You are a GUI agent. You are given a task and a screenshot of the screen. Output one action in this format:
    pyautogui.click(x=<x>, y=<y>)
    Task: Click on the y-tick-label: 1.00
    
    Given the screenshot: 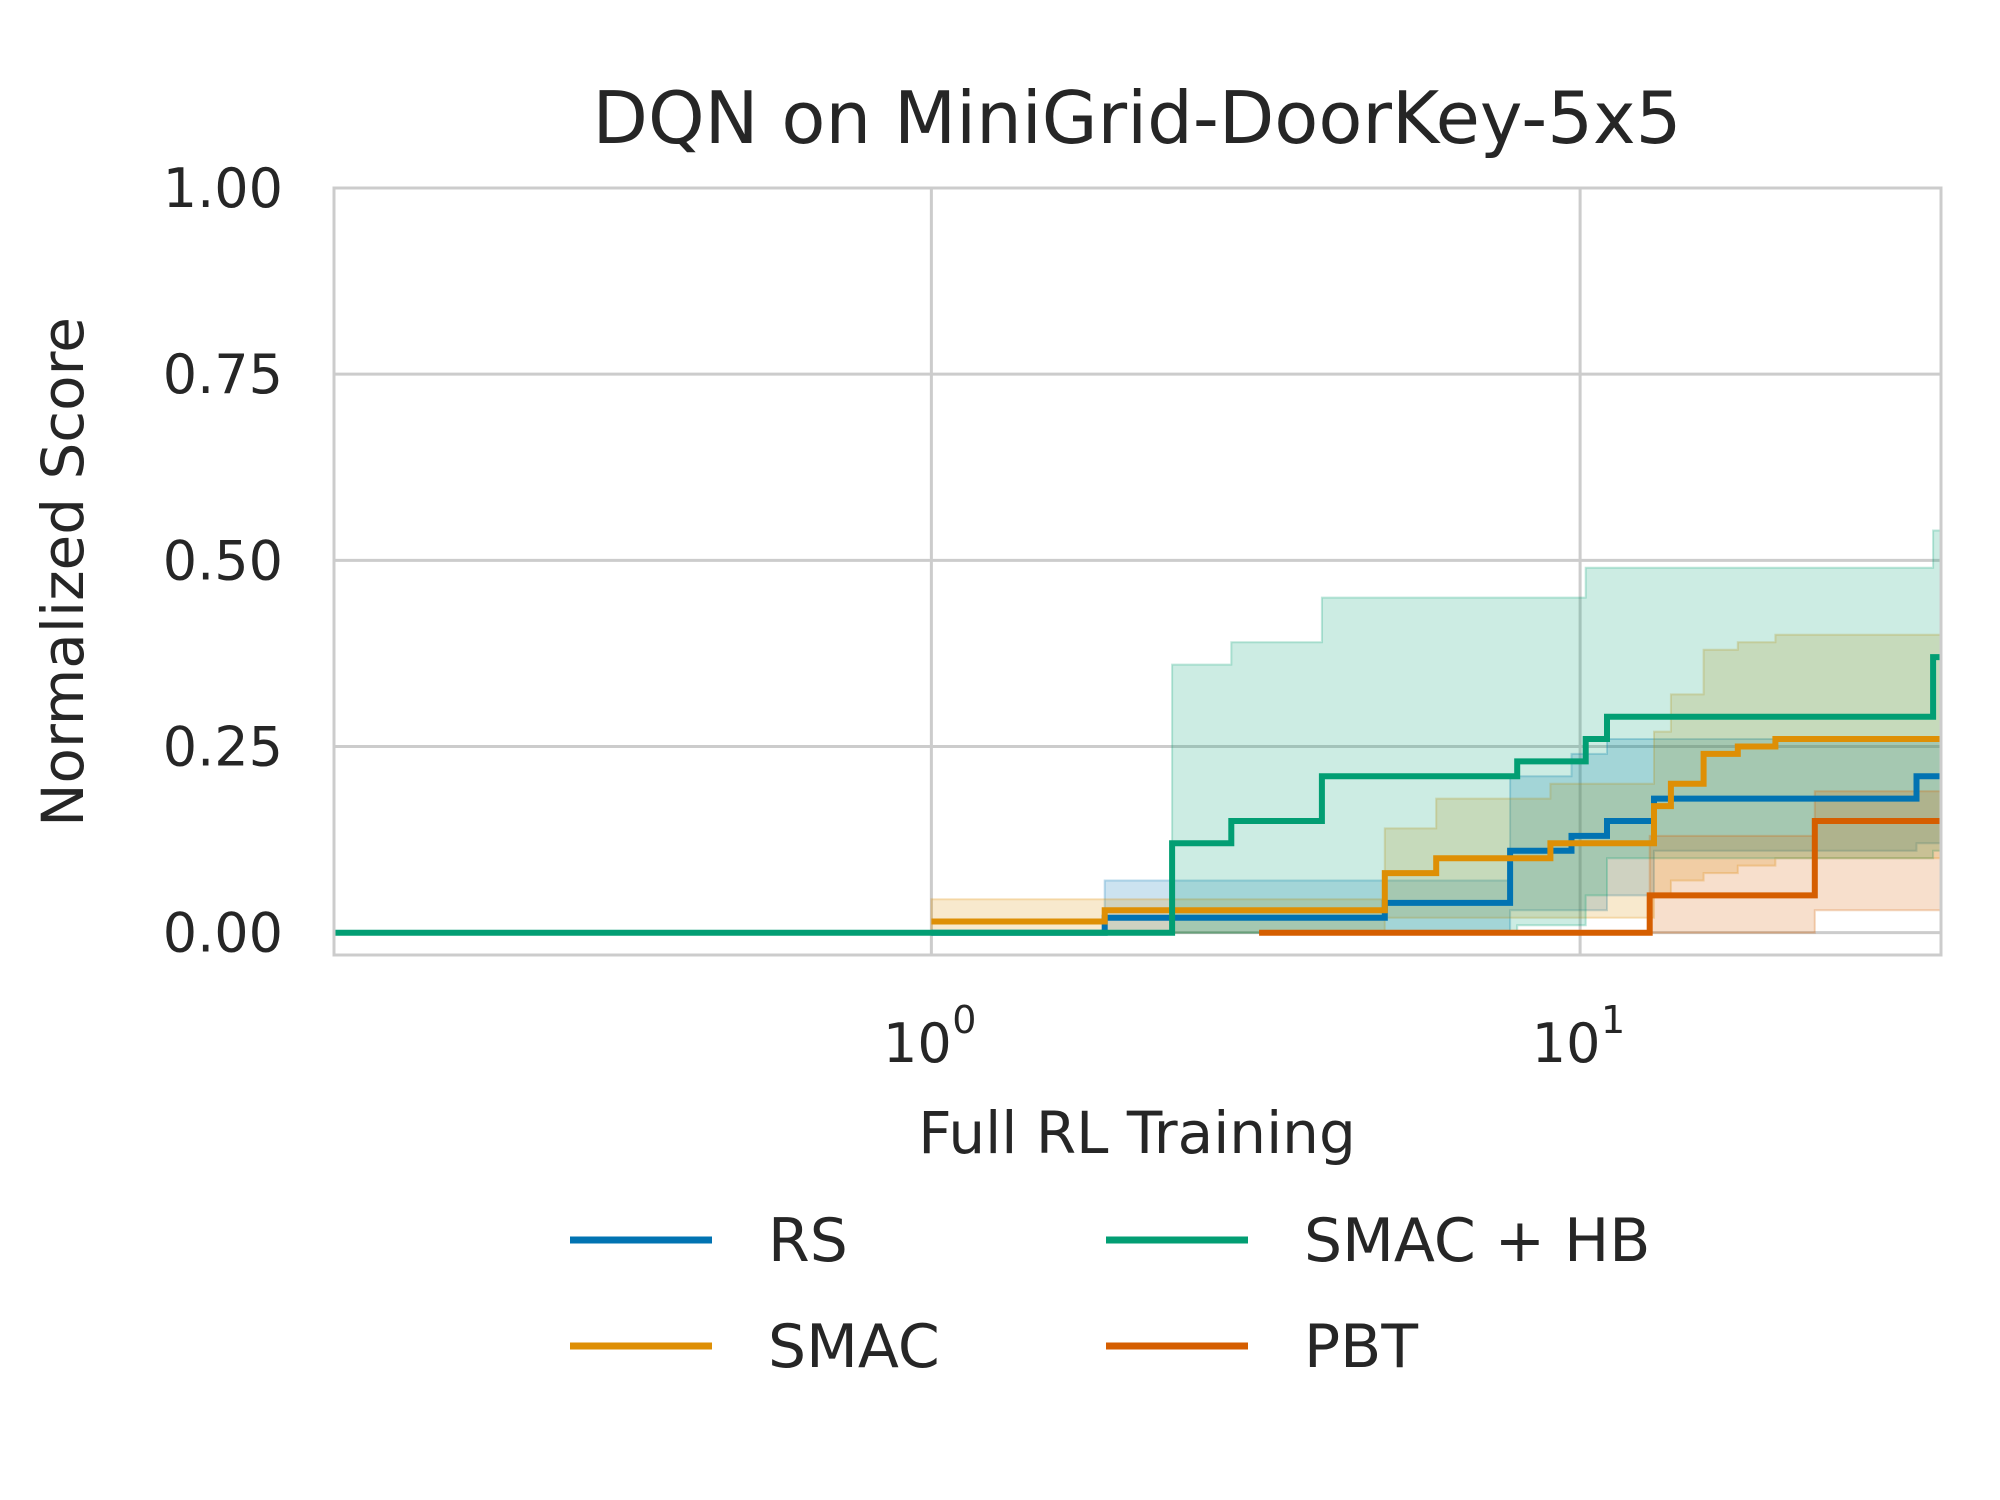 What is the action you would take?
    pyautogui.click(x=223, y=188)
    